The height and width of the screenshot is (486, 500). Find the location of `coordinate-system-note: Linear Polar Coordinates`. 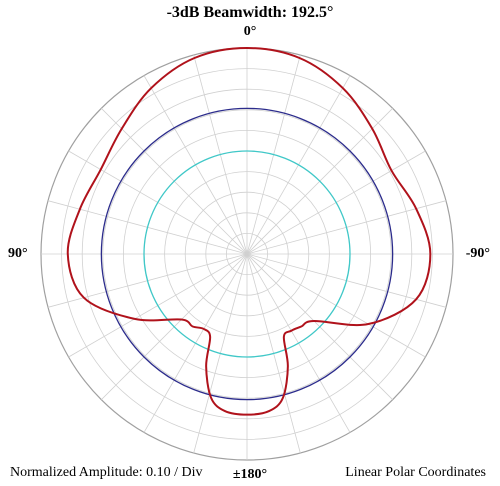

coordinate-system-note: Linear Polar Coordinates is located at coordinates (415, 472).